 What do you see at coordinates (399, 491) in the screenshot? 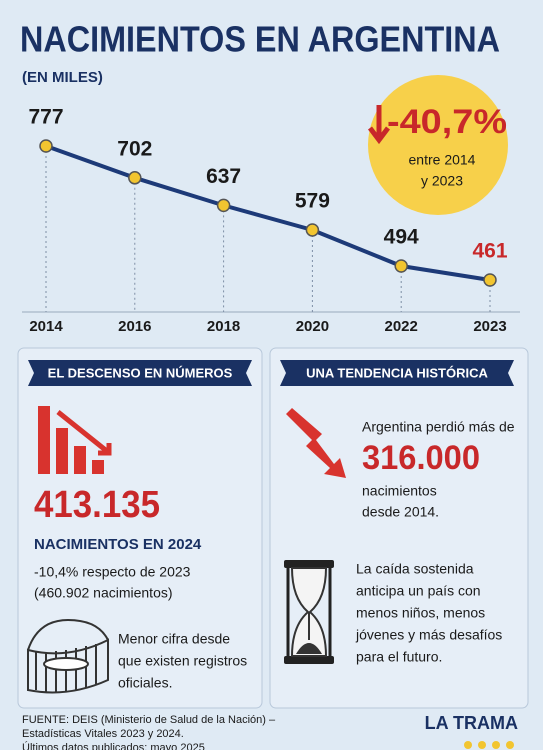
I see `detail-text: nacimientos` at bounding box center [399, 491].